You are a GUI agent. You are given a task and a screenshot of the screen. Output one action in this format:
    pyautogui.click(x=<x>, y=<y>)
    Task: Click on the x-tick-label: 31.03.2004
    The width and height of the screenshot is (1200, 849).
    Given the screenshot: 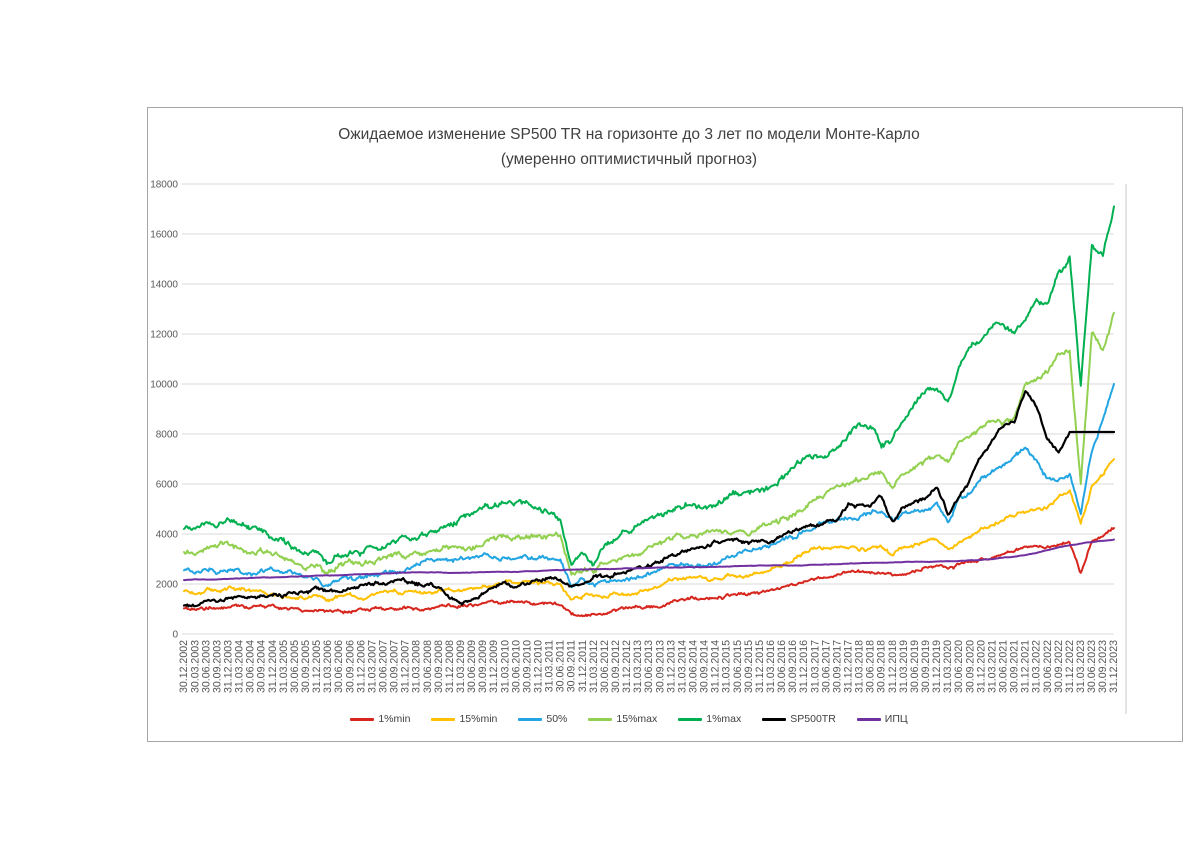 What is the action you would take?
    pyautogui.click(x=240, y=666)
    